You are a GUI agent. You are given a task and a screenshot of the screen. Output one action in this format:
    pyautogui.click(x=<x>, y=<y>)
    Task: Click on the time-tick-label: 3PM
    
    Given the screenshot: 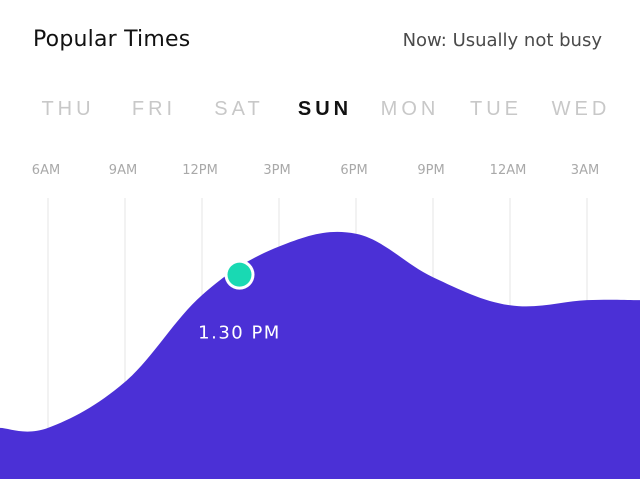 What is the action you would take?
    pyautogui.click(x=276, y=170)
    